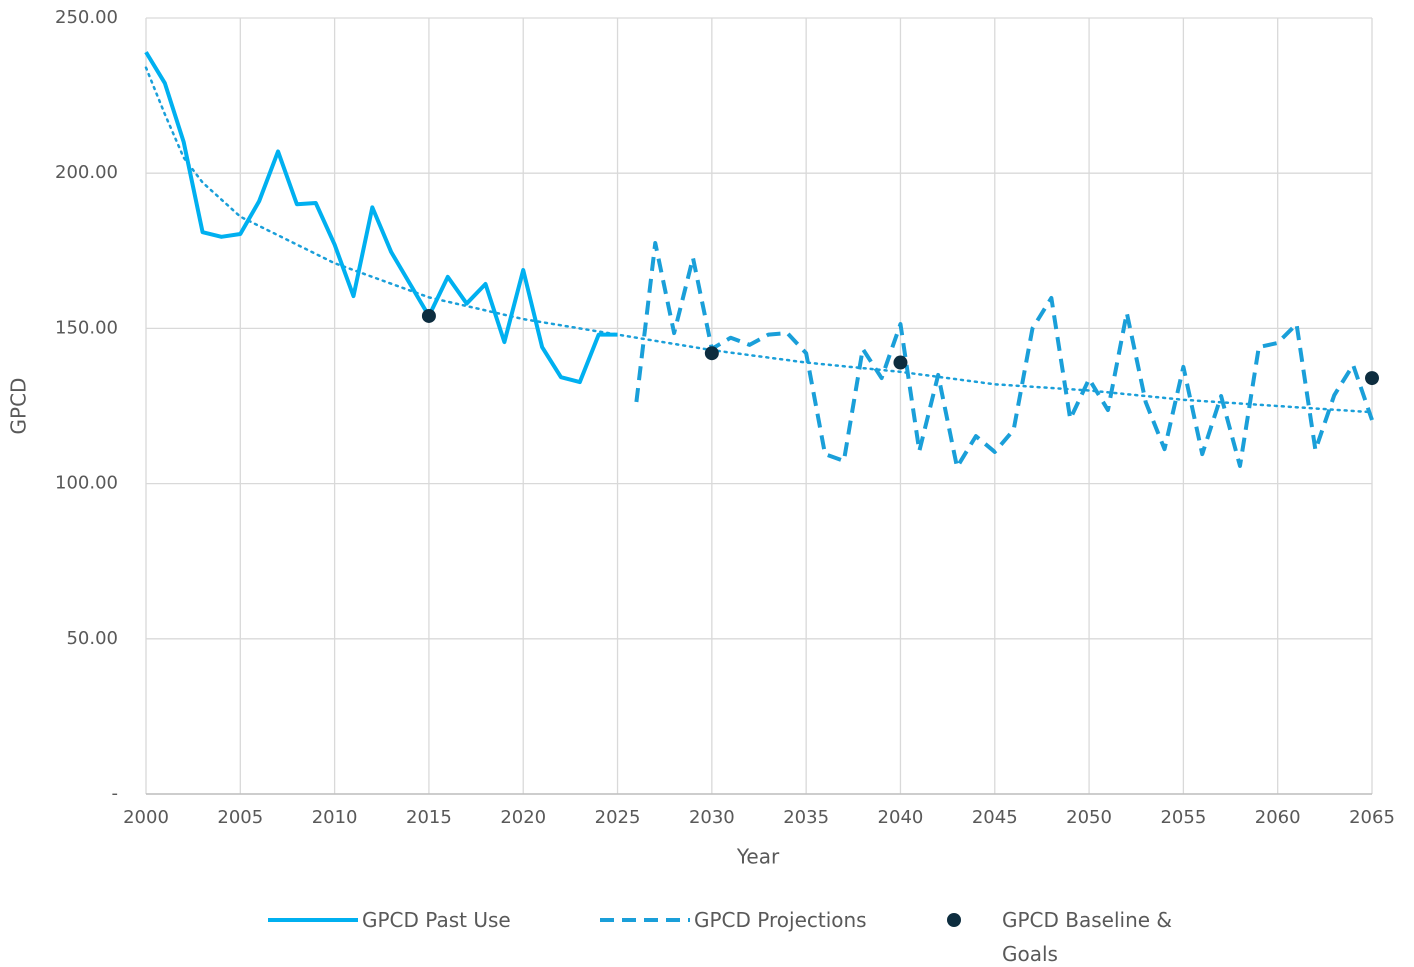  I want to click on y-tick-label: -, so click(115, 793).